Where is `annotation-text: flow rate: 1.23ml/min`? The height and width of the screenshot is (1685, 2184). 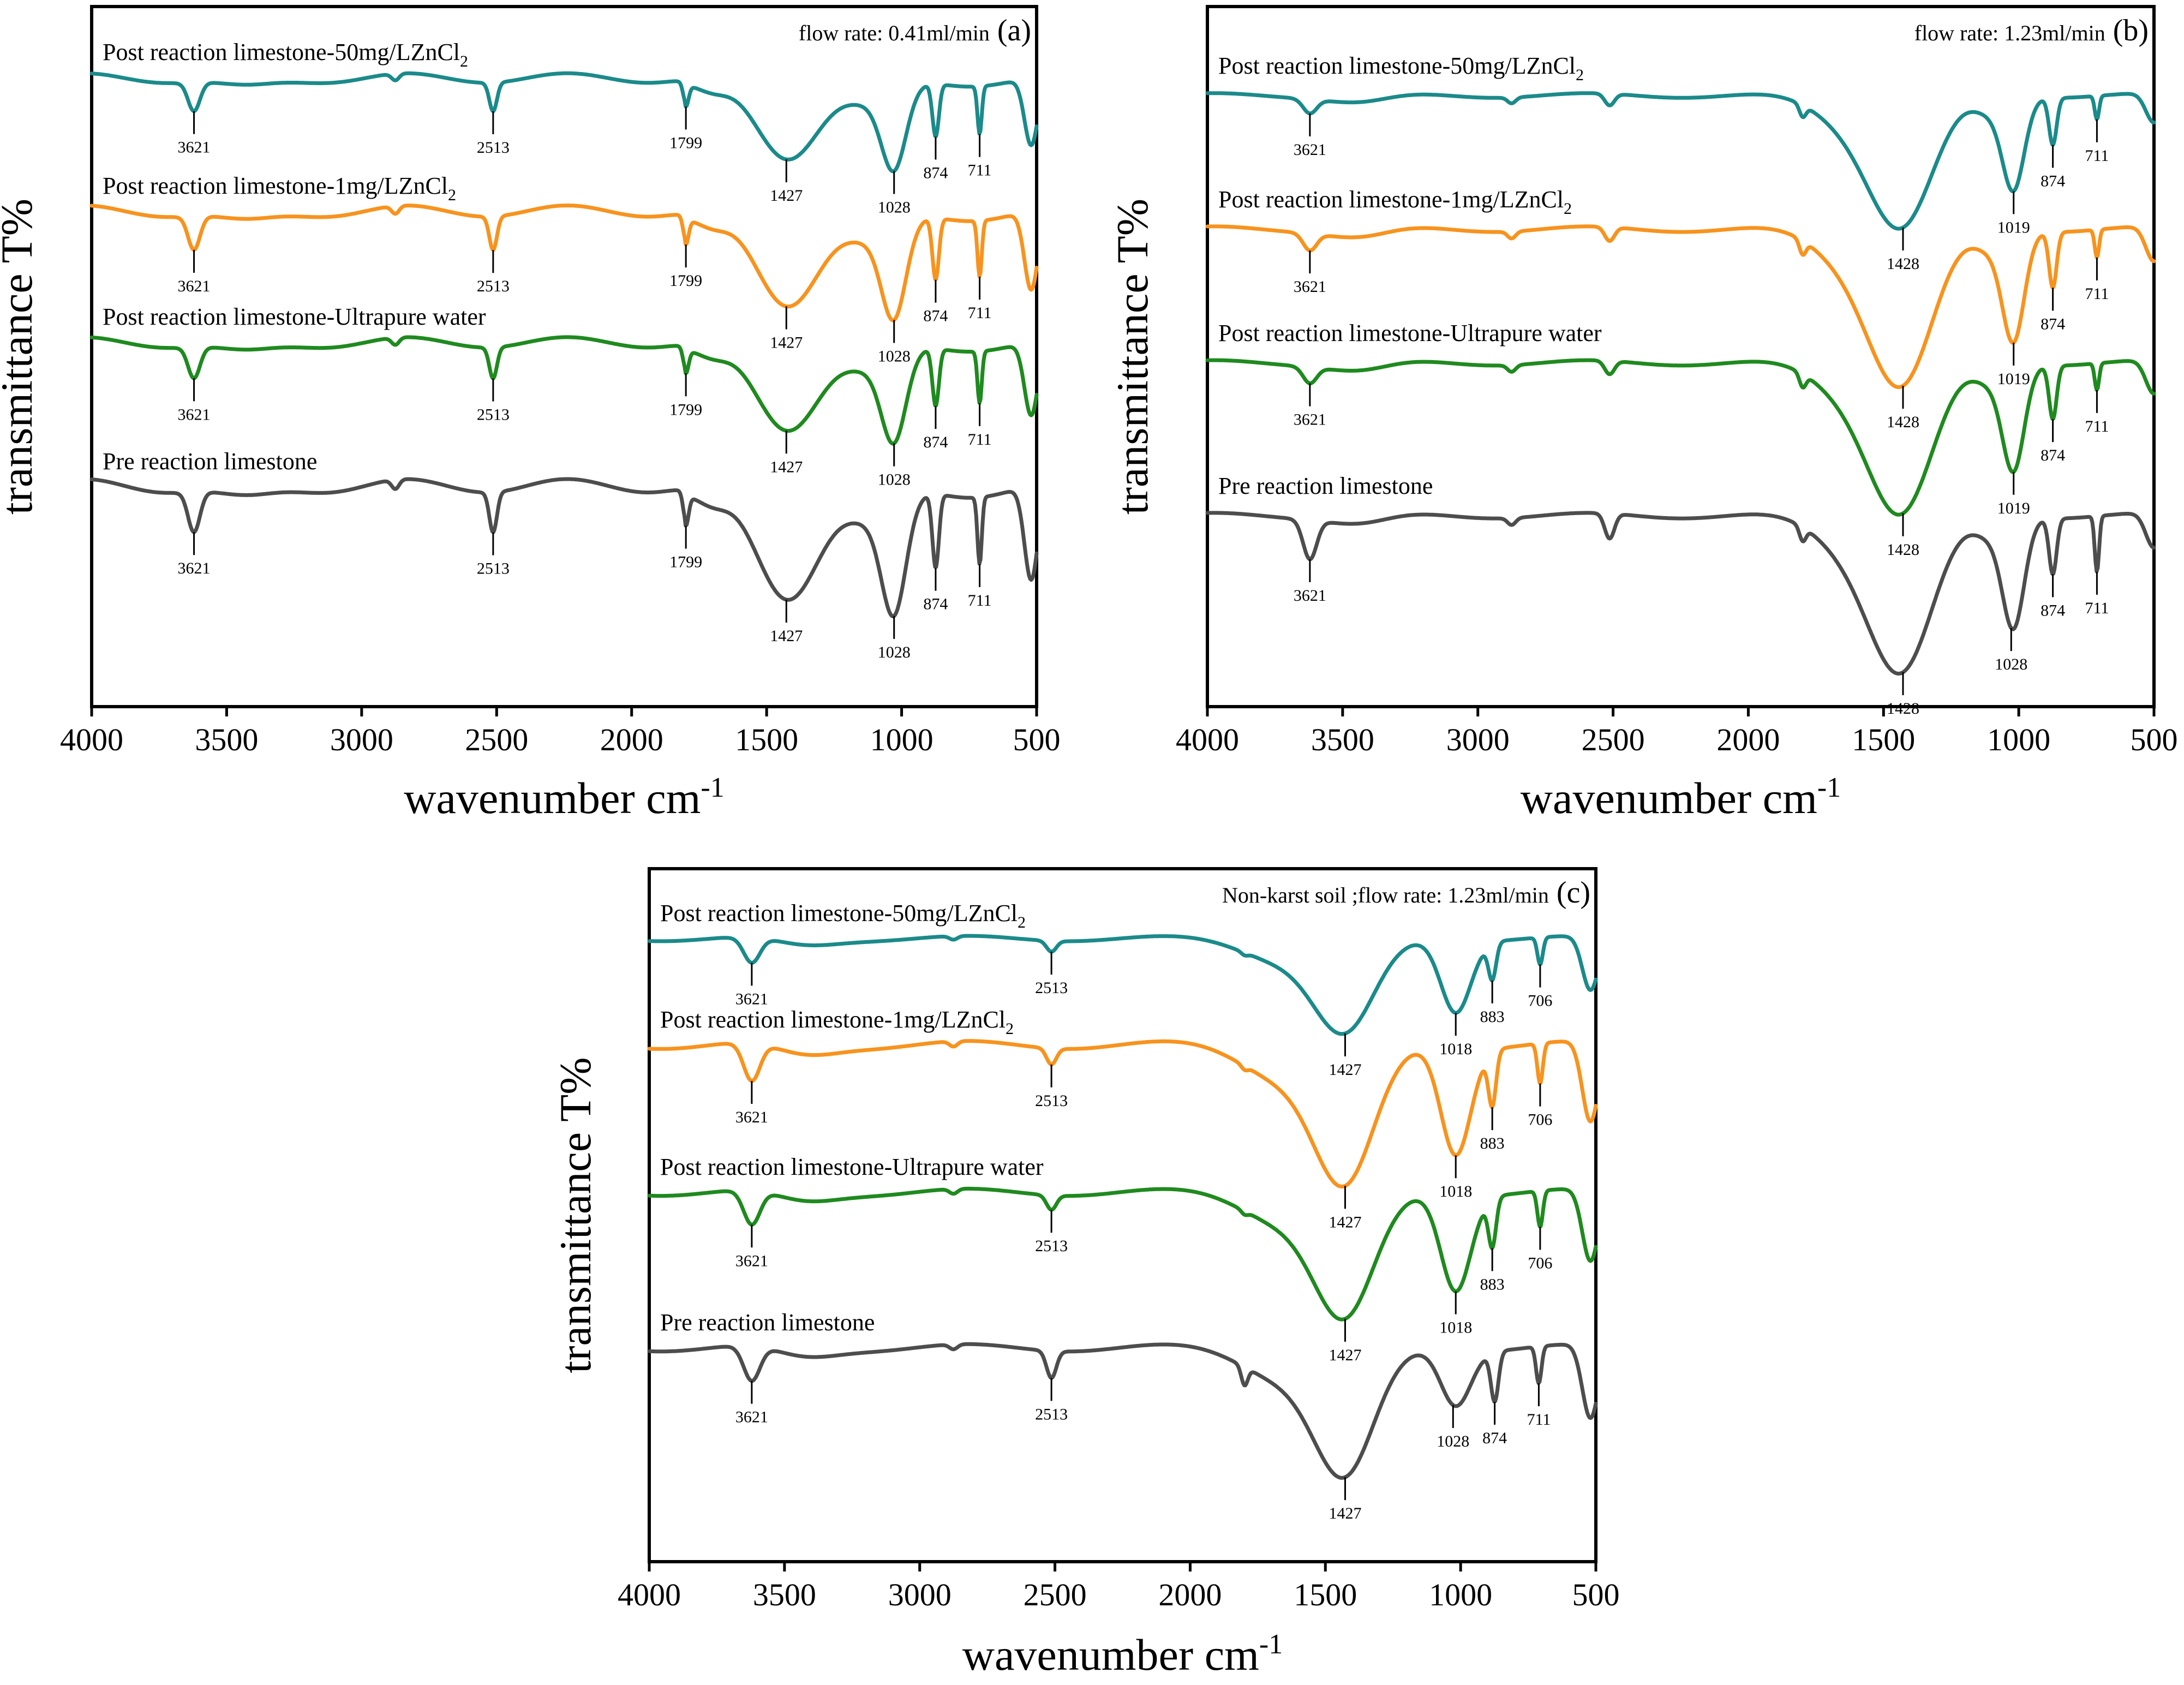 annotation-text: flow rate: 1.23ml/min is located at coordinates (2009, 33).